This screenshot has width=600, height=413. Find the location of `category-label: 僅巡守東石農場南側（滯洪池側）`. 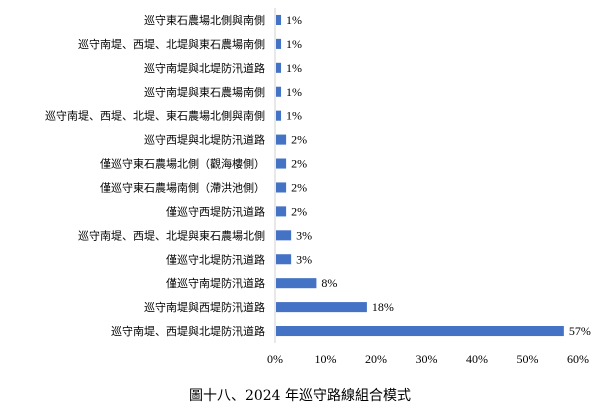

category-label: 僅巡守東石農場南側（滯洪池側） is located at coordinates (182, 187).